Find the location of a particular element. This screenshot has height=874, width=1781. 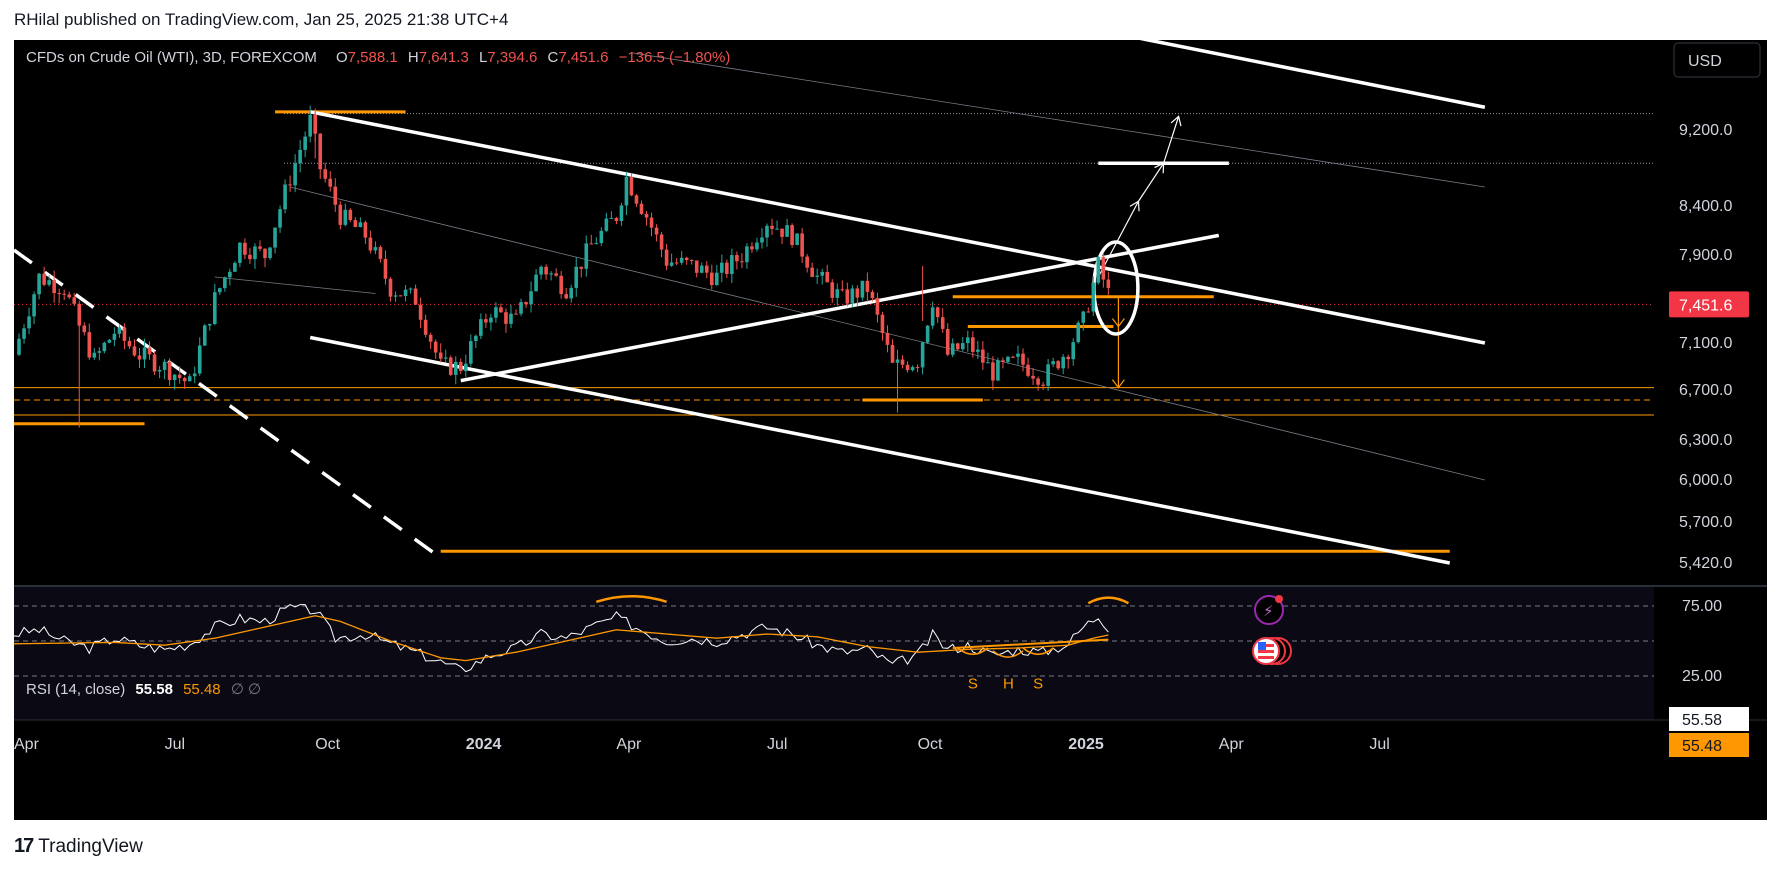

rsi-ma-line is located at coordinates (561, 638).